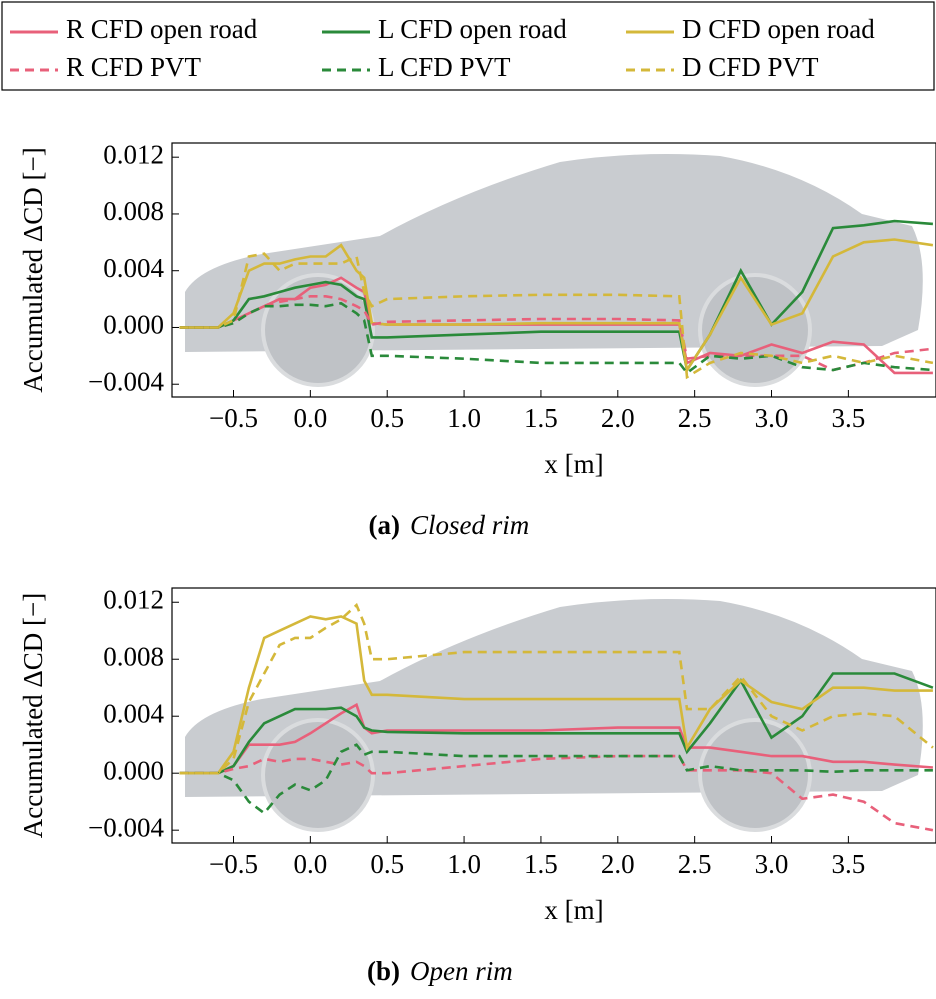 Image resolution: width=936 pixels, height=999 pixels. I want to click on series-group, so click(556, 299).